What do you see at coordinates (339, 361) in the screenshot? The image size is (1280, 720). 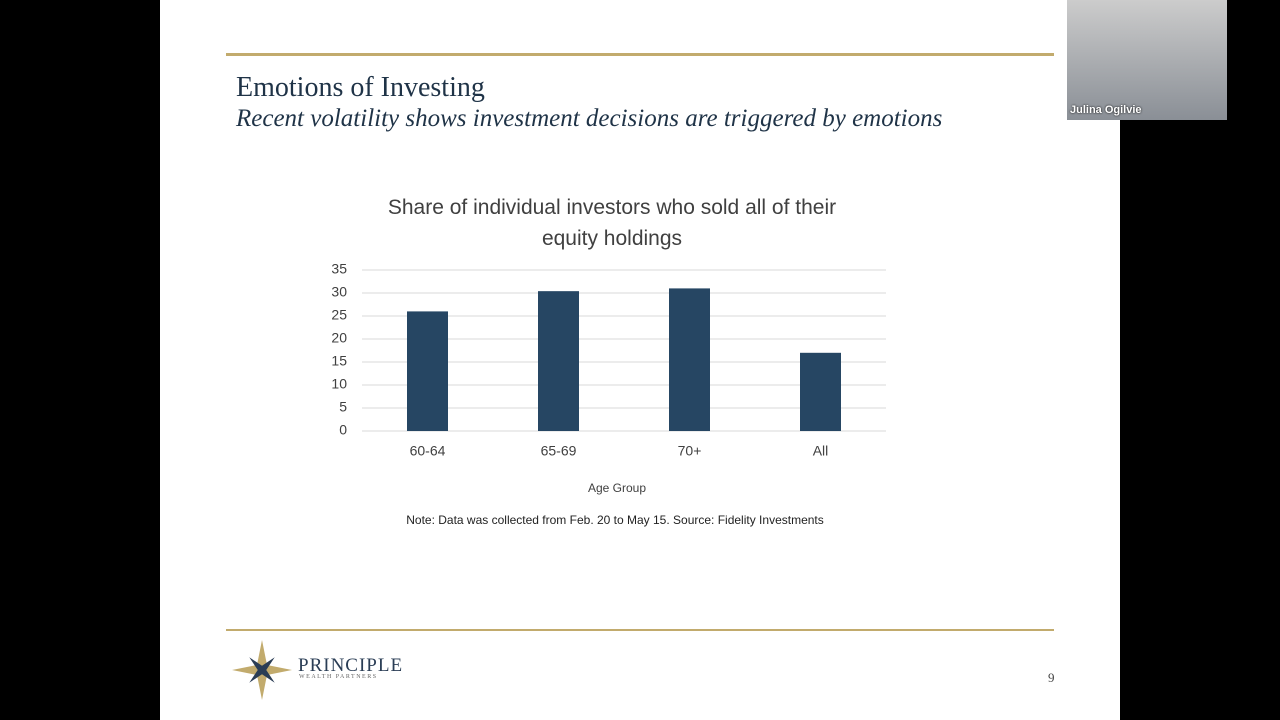 I see `y-tick-label: 15` at bounding box center [339, 361].